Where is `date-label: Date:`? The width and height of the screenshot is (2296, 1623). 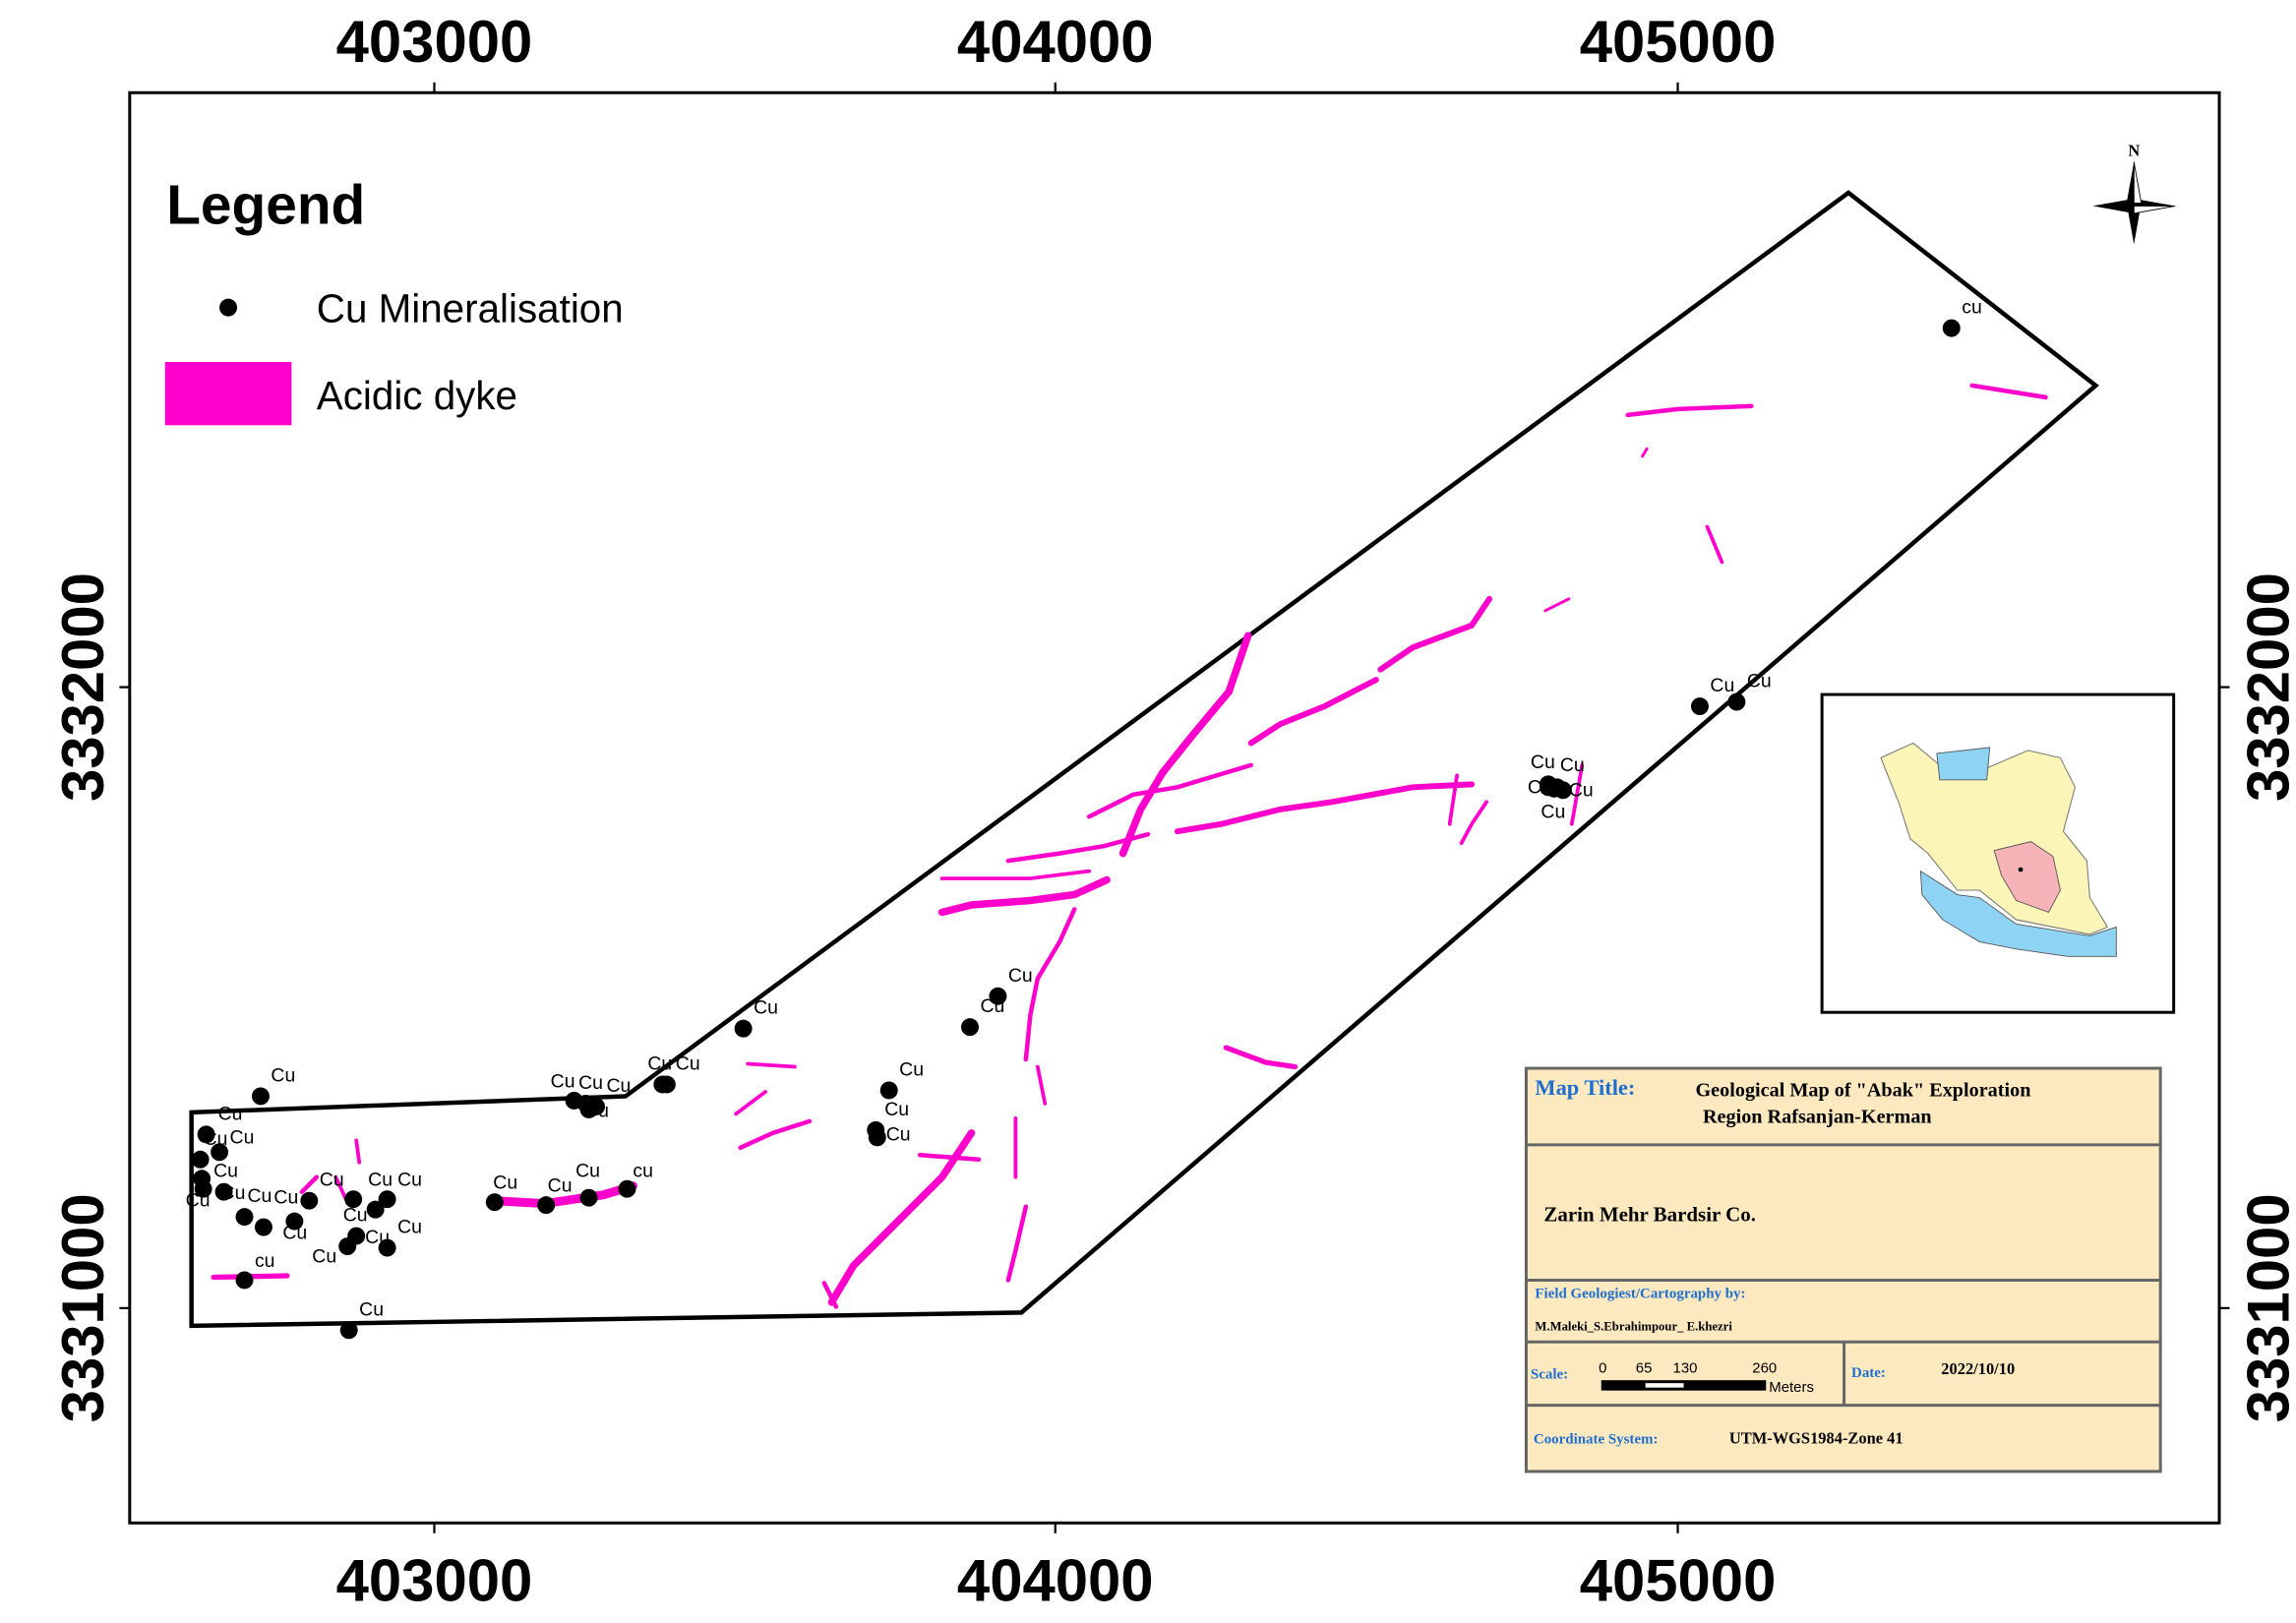 date-label: Date: is located at coordinates (1868, 1373).